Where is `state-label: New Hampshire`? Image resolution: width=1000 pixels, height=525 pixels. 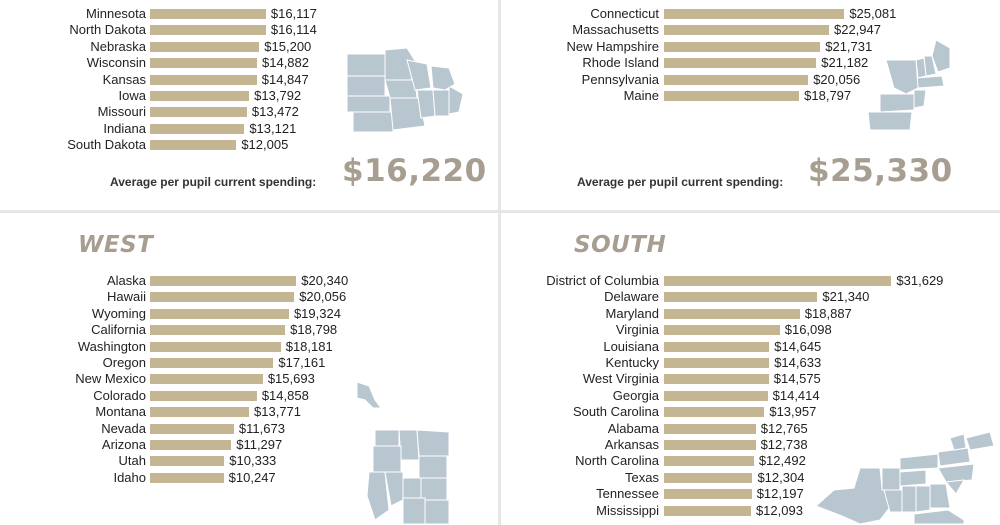 state-label: New Hampshire is located at coordinates (612, 46).